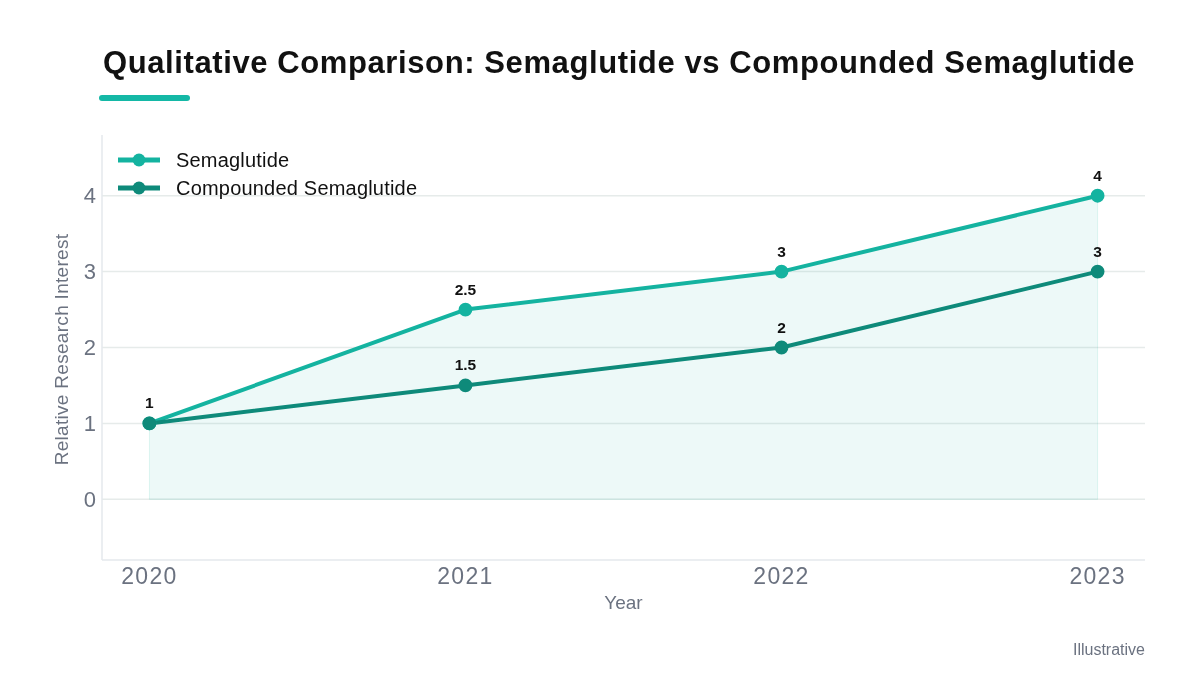 Image resolution: width=1200 pixels, height=675 pixels. Describe the element at coordinates (1109, 649) in the screenshot. I see `text: Illustrative` at that location.